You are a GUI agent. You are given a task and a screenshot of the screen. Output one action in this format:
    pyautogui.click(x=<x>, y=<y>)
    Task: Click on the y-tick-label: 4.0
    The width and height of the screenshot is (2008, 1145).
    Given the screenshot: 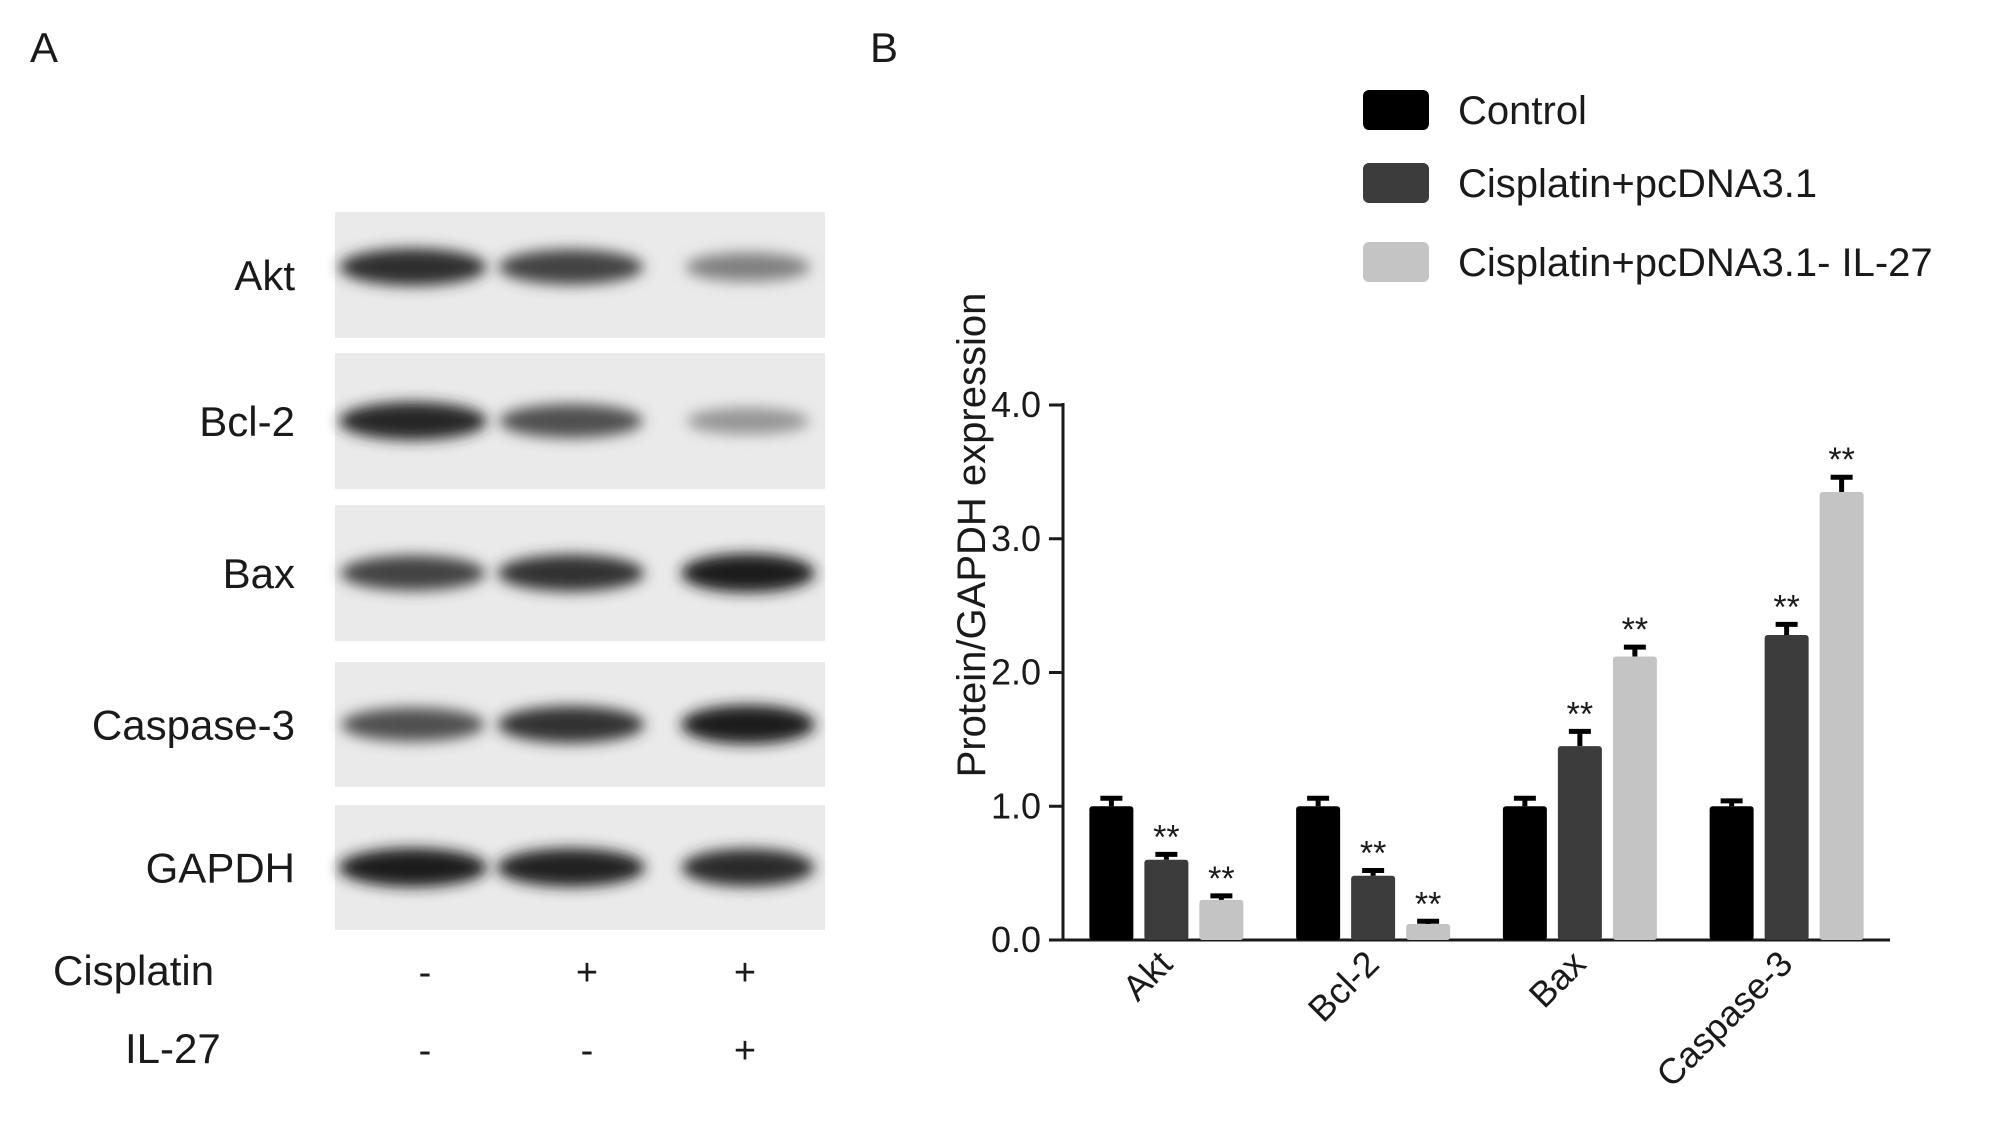 What is the action you would take?
    pyautogui.click(x=1016, y=404)
    